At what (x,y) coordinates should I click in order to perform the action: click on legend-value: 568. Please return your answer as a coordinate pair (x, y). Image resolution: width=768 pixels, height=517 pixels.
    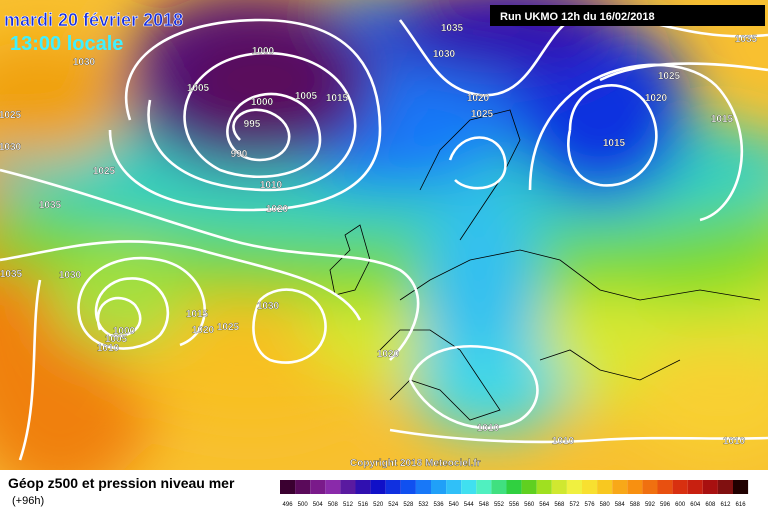
    Looking at the image, I should click on (559, 505).